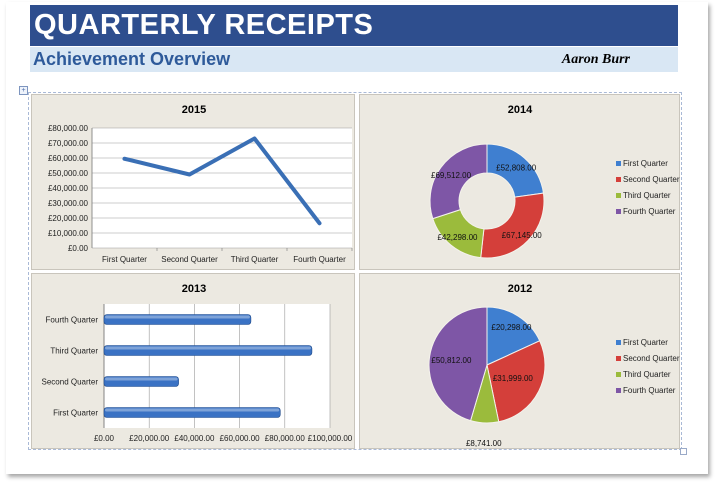 The width and height of the screenshot is (720, 484). Describe the element at coordinates (132, 59) in the screenshot. I see `subtitle: Achievement Overview` at that location.